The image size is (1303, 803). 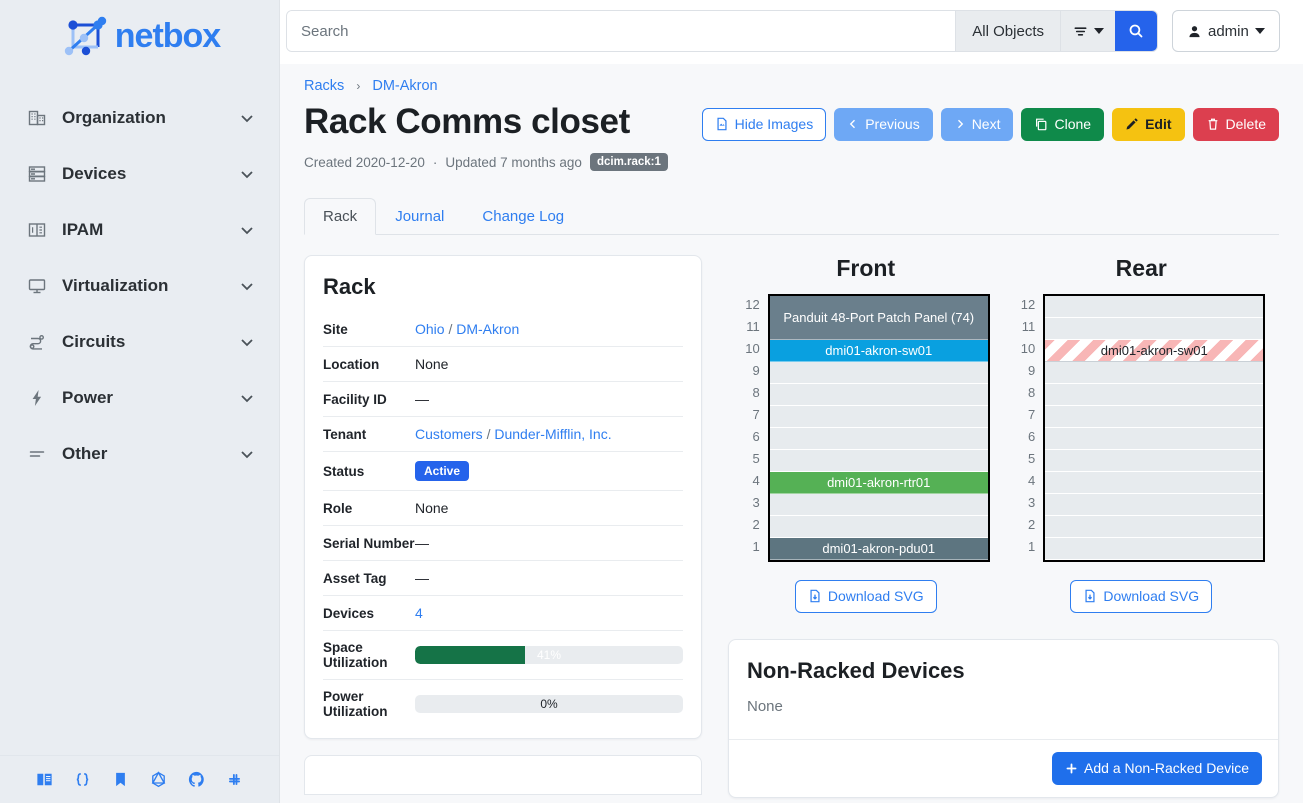 I want to click on tenant-link: Dunder-Mifflin, Inc., so click(x=553, y=434).